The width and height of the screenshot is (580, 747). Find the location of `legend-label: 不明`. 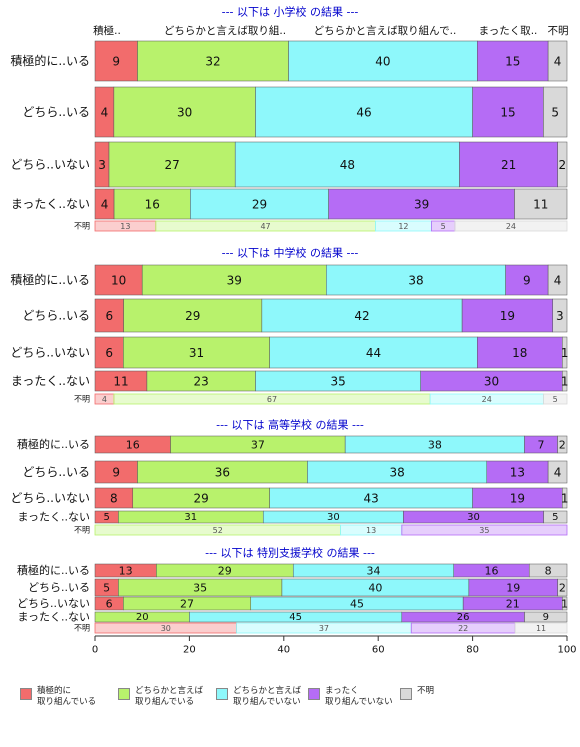

legend-label: 不明 is located at coordinates (426, 691).